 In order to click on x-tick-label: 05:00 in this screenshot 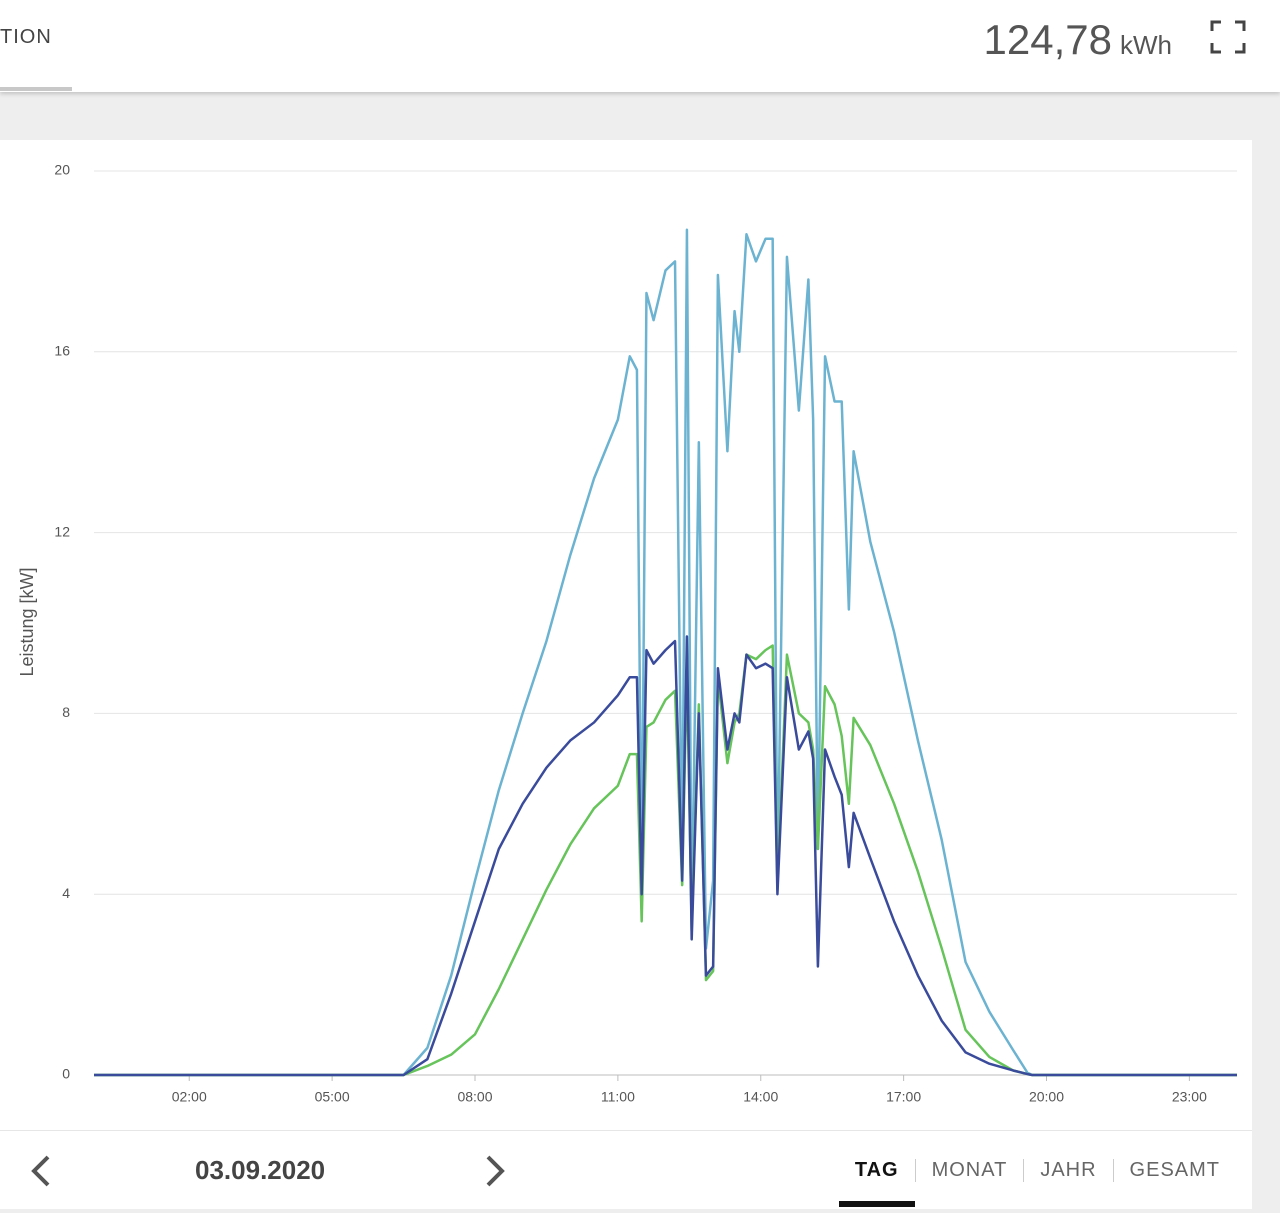, I will do `click(332, 1097)`.